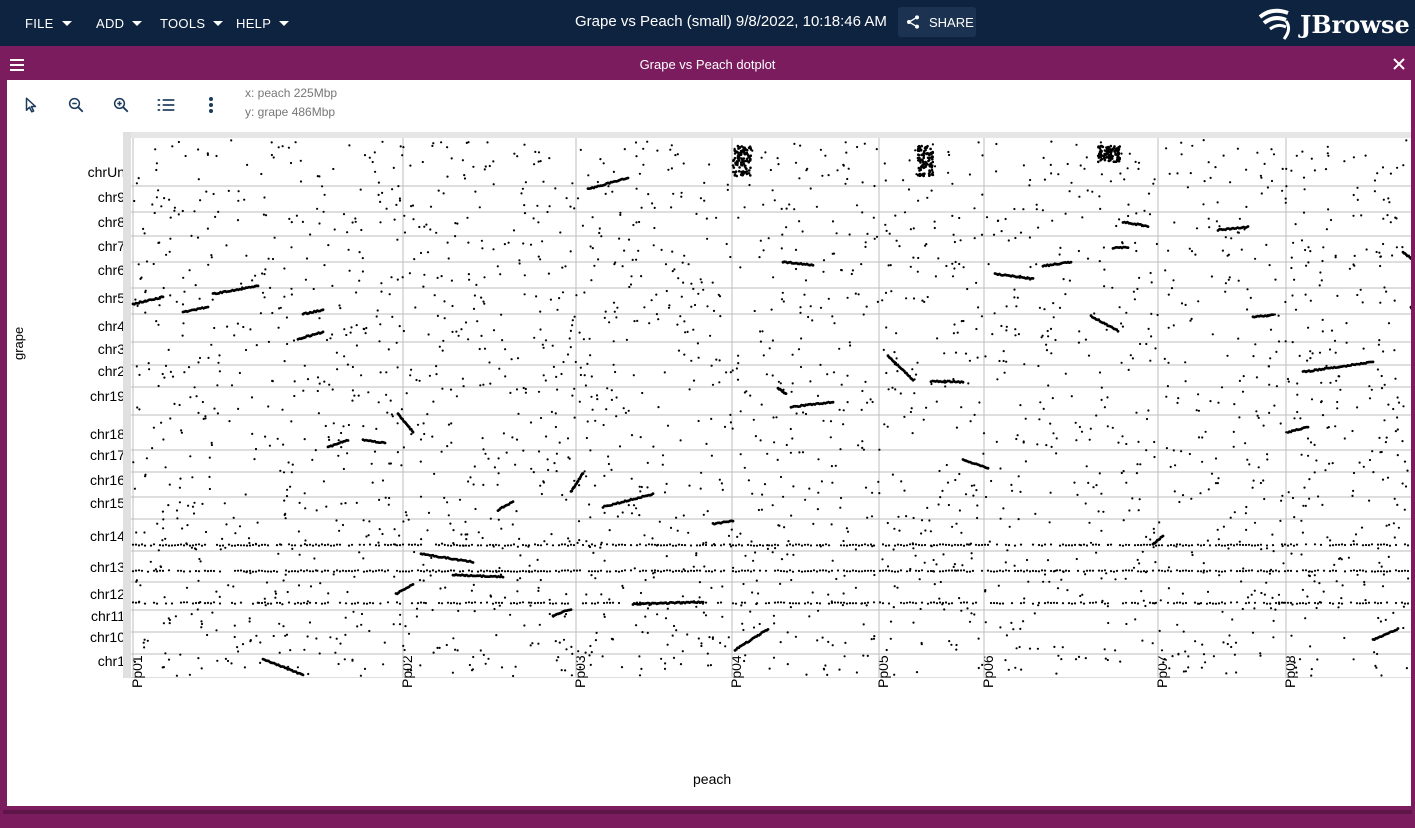 This screenshot has height=828, width=1415. Describe the element at coordinates (31, 105) in the screenshot. I see `select-mode-button` at that location.